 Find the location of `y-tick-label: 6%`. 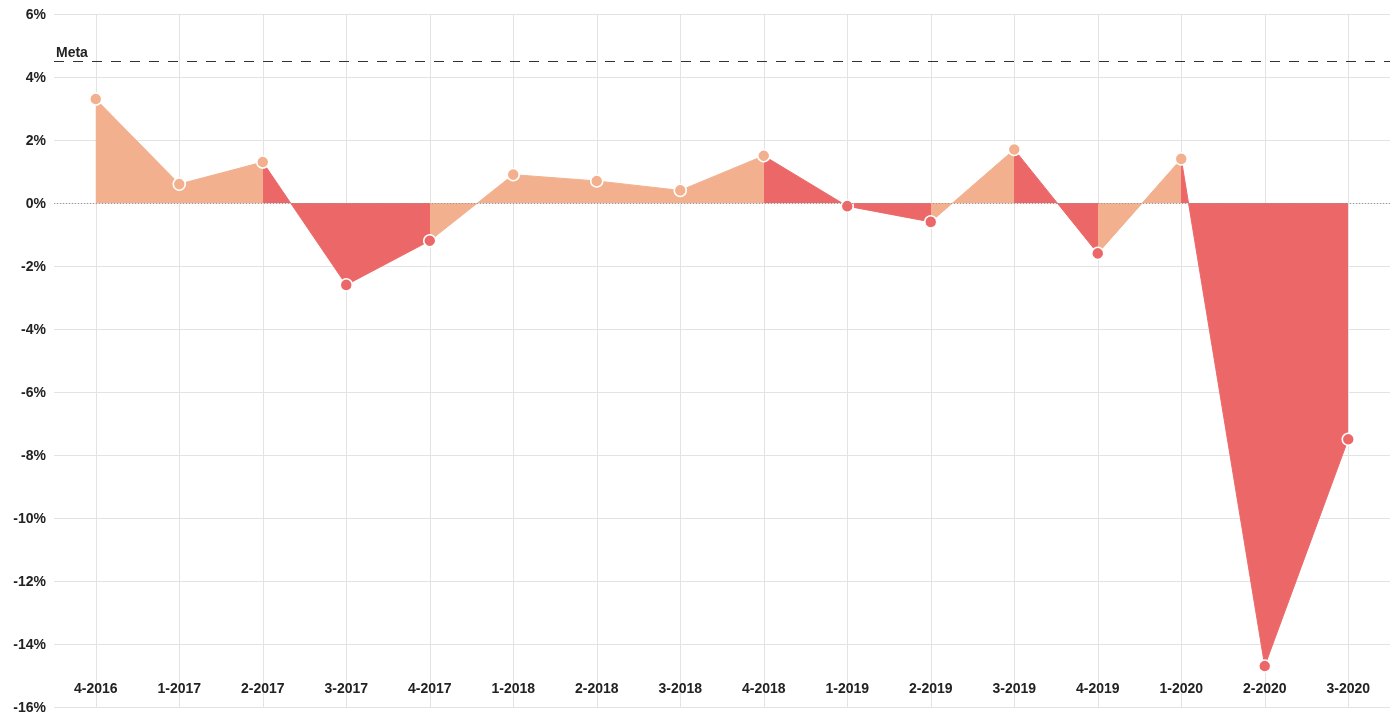

y-tick-label: 6% is located at coordinates (36, 14).